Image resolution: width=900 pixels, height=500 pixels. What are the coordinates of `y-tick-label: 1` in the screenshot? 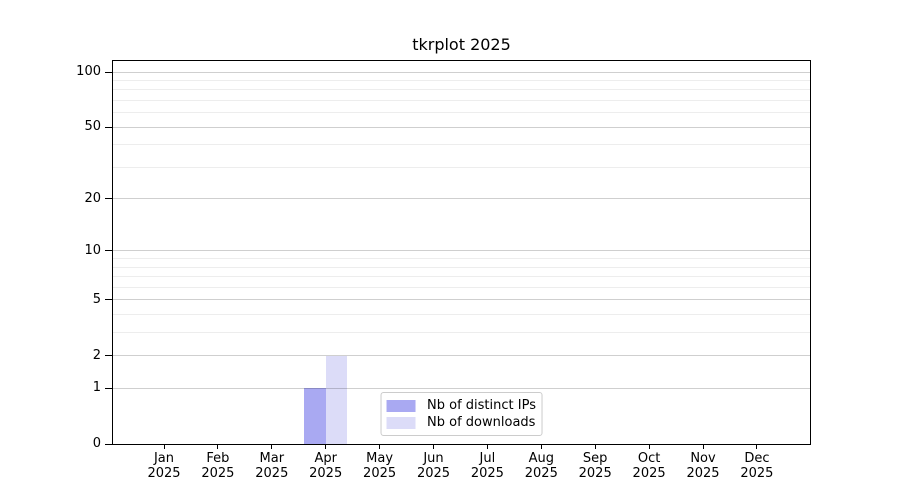 It's located at (96, 388).